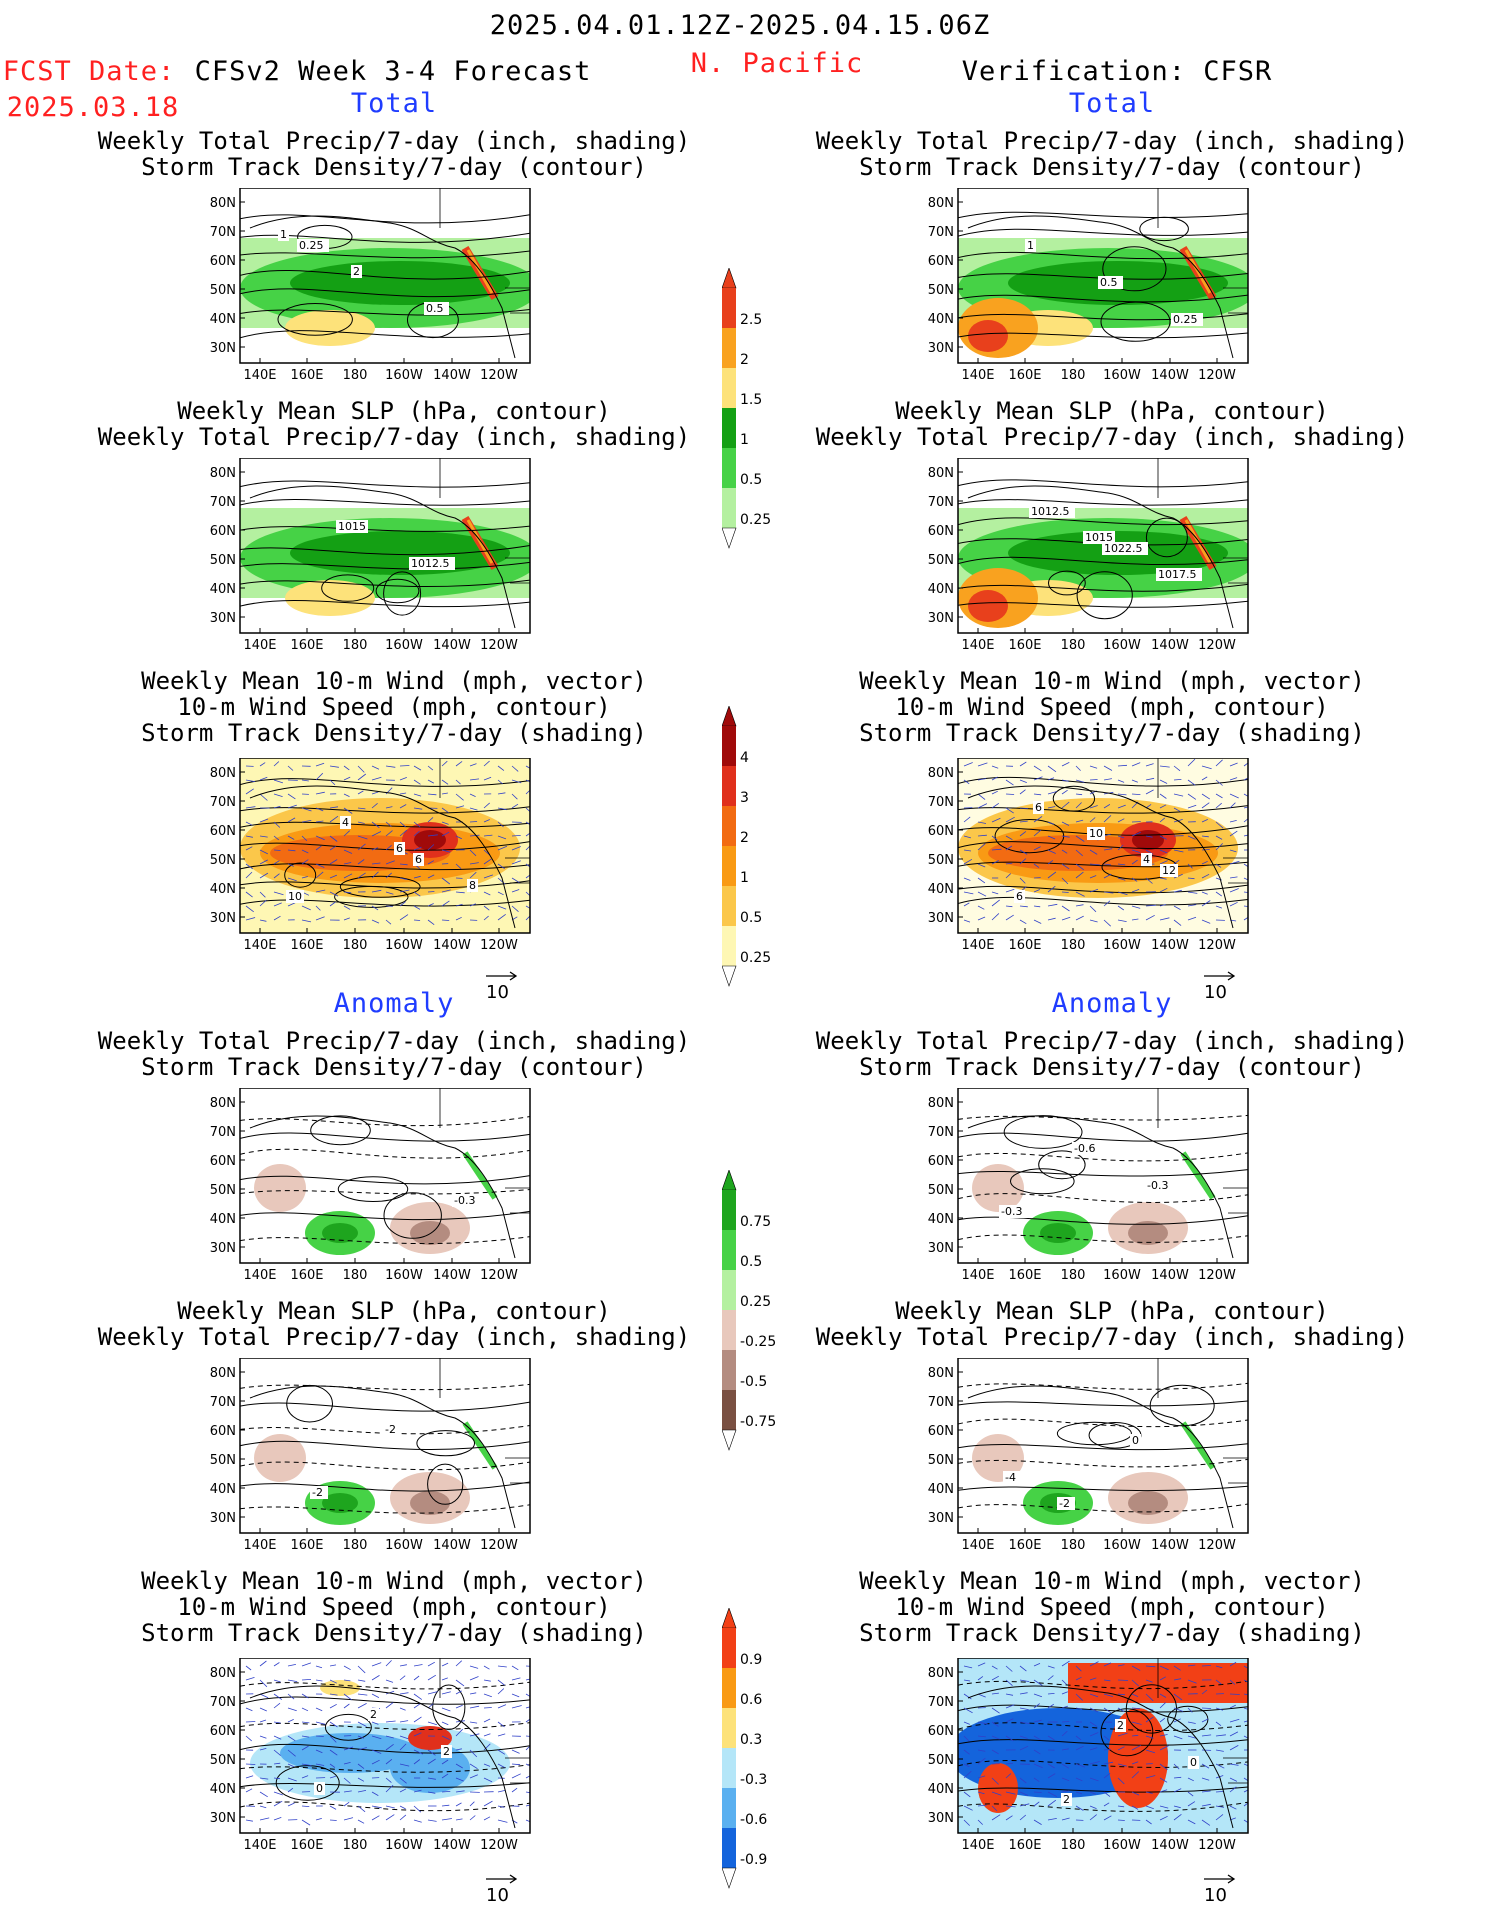 This screenshot has height=1925, width=1487. What do you see at coordinates (1177, 574) in the screenshot?
I see `contour-label: 1017.5` at bounding box center [1177, 574].